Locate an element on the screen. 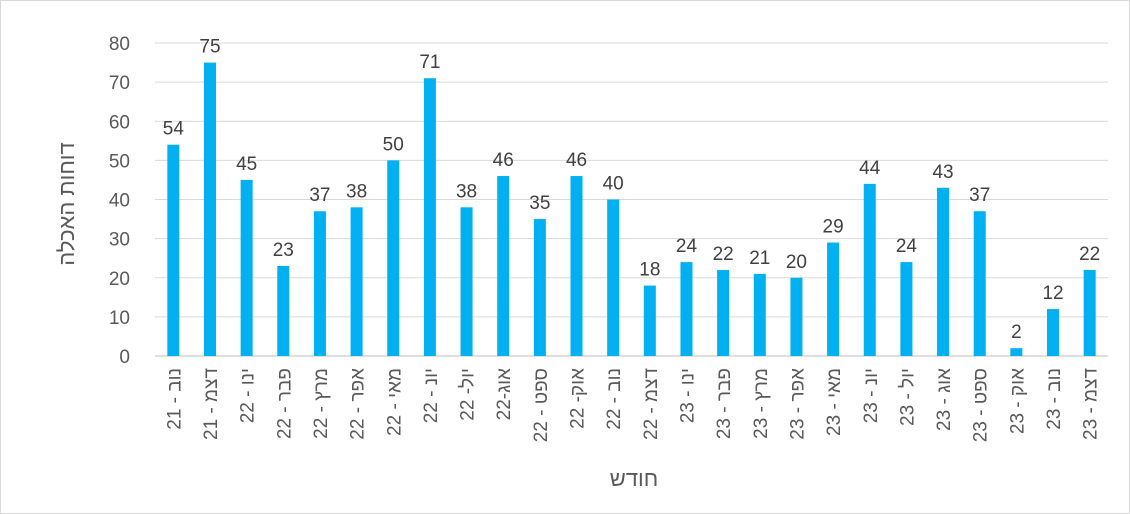 The image size is (1130, 514). data-label: 35 is located at coordinates (539, 203).